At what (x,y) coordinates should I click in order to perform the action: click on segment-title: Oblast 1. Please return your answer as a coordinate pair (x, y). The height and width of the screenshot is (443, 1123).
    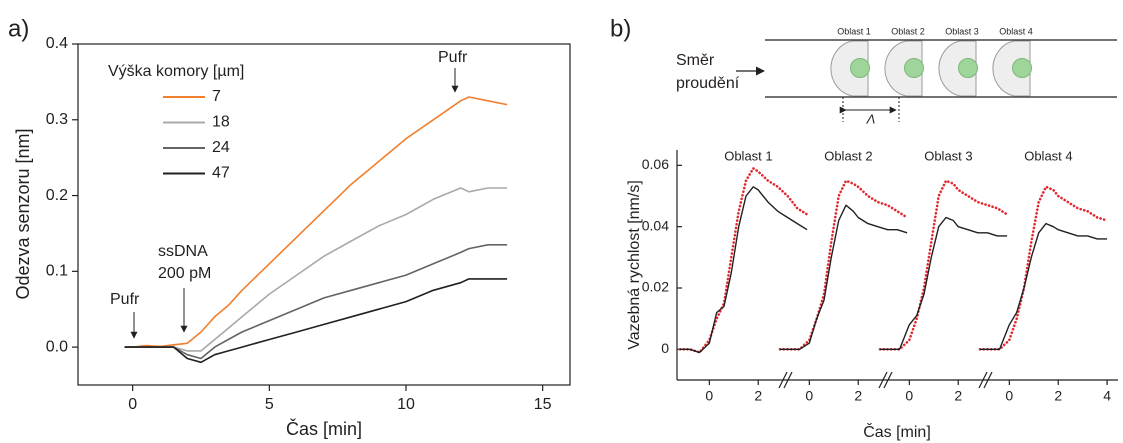
    Looking at the image, I should click on (748, 155).